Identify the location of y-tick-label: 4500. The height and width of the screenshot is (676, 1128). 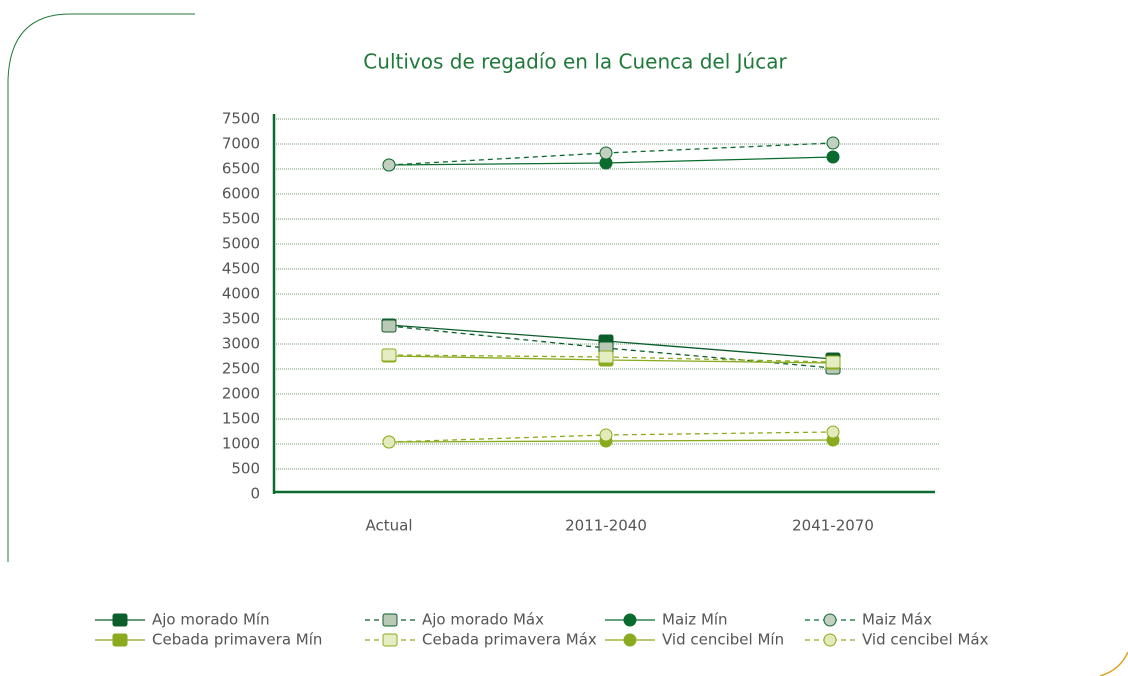
(241, 269).